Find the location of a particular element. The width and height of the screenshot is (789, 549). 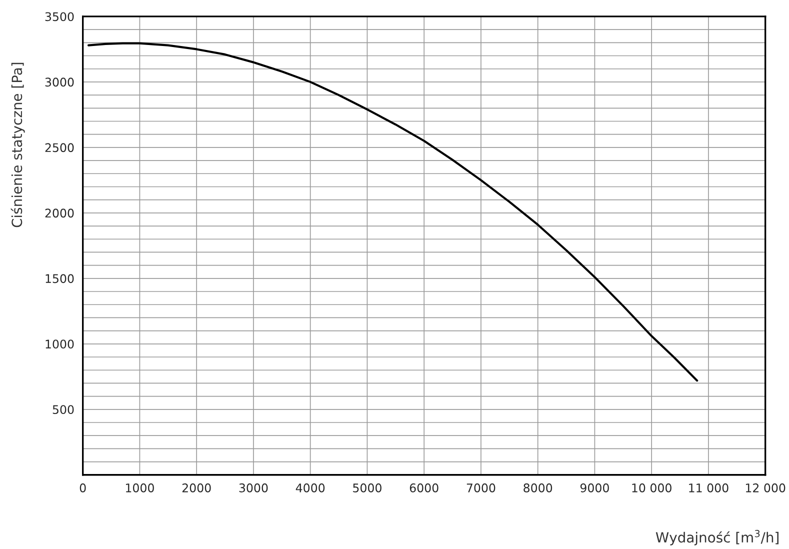

y-tick-label: 1500 is located at coordinates (60, 279).